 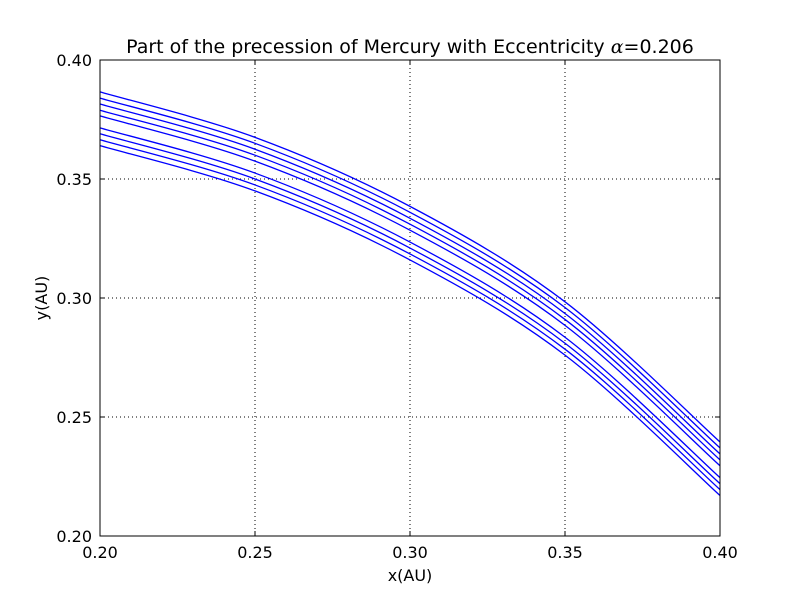 What do you see at coordinates (74, 60) in the screenshot?
I see `y-tick-label: 0.40` at bounding box center [74, 60].